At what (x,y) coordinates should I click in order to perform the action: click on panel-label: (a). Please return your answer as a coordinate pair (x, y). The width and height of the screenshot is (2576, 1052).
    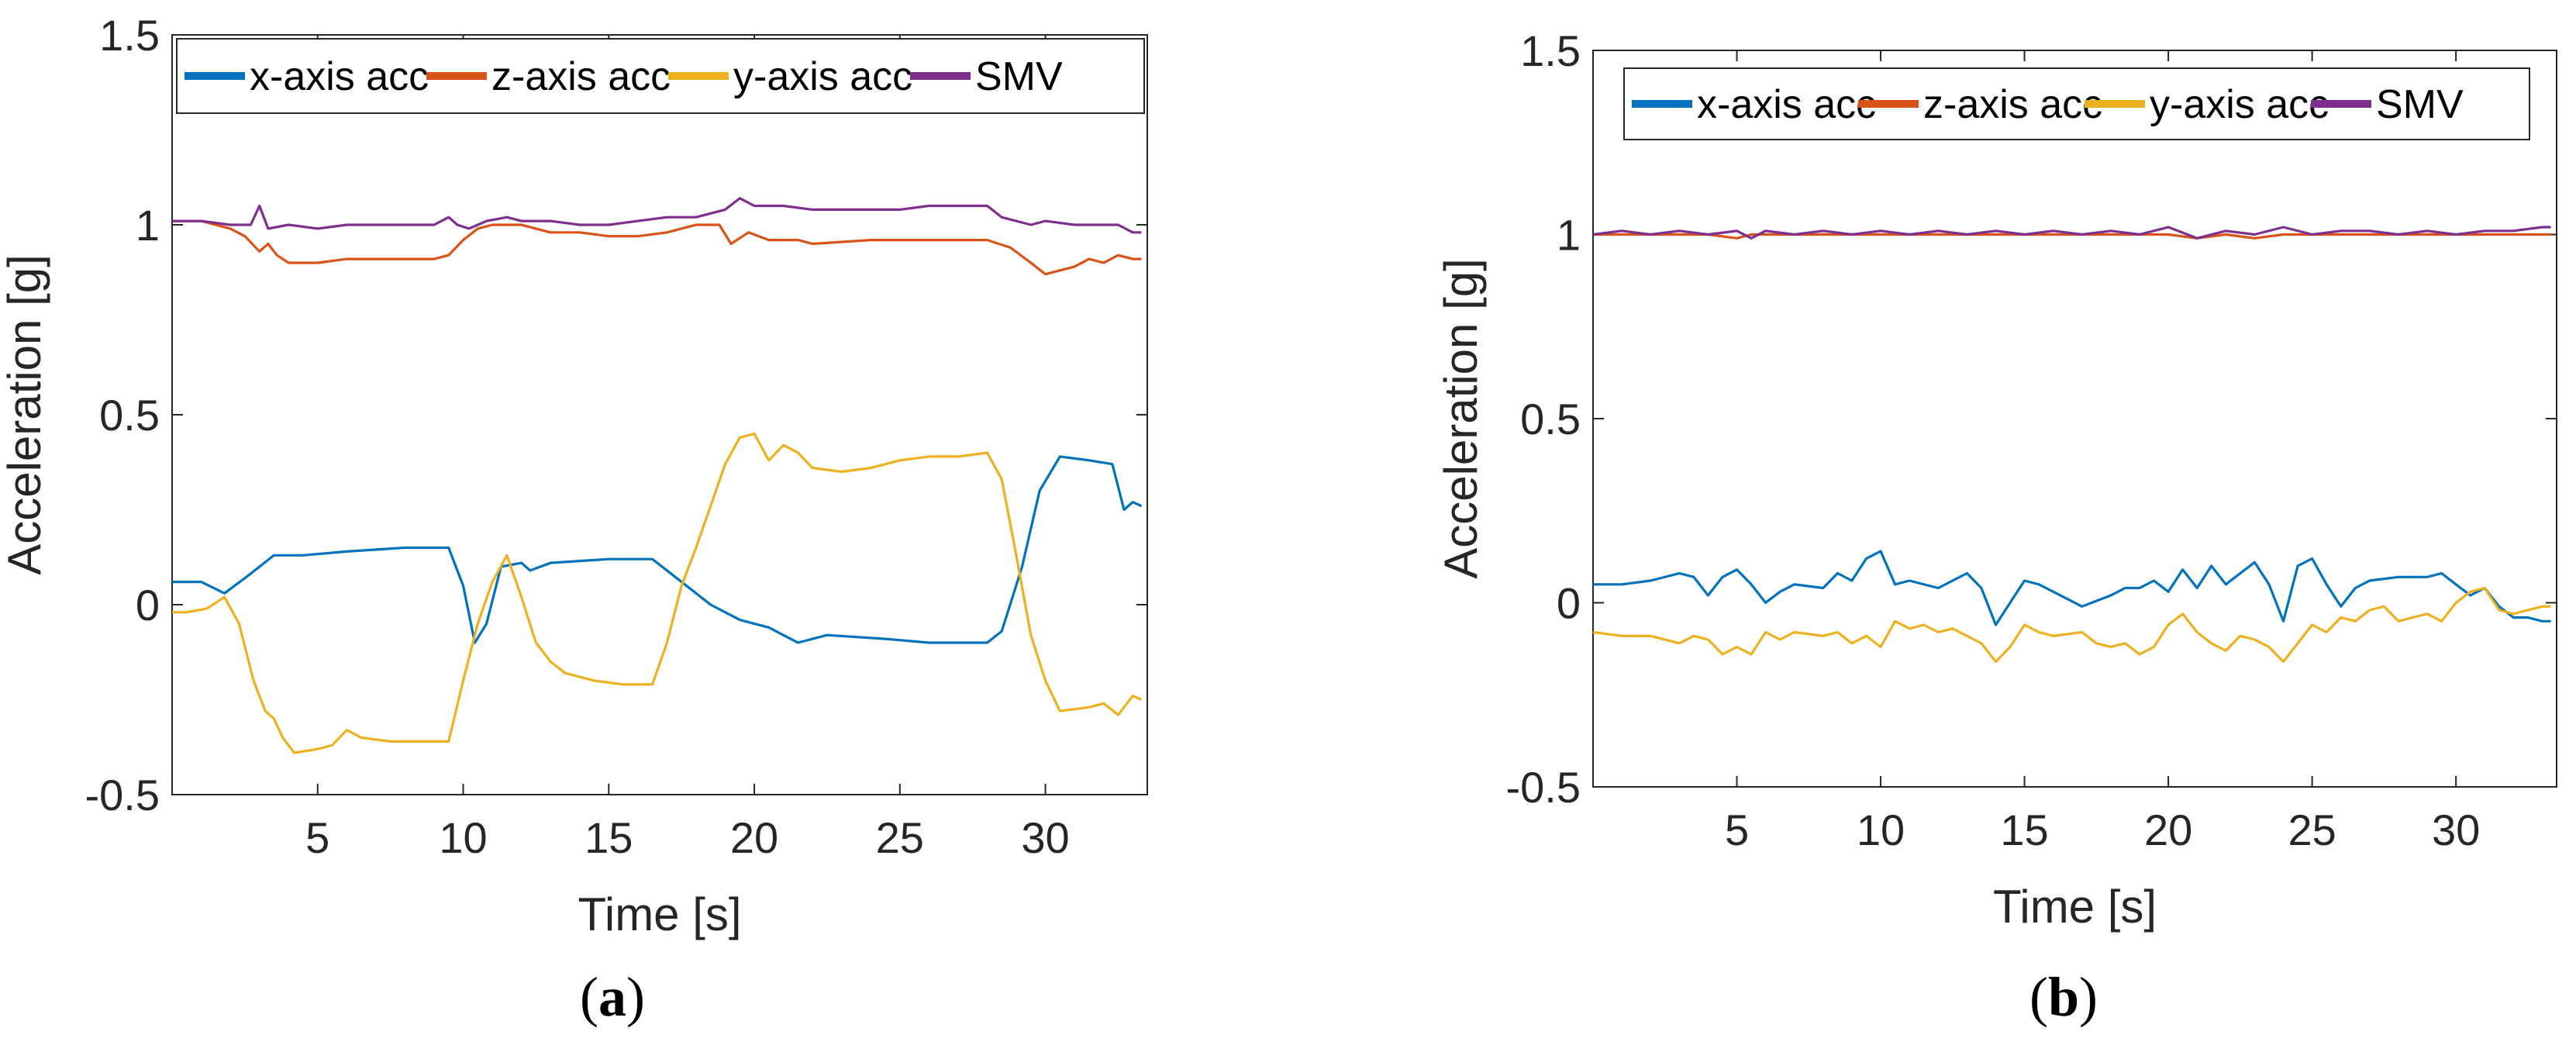
    Looking at the image, I should click on (612, 997).